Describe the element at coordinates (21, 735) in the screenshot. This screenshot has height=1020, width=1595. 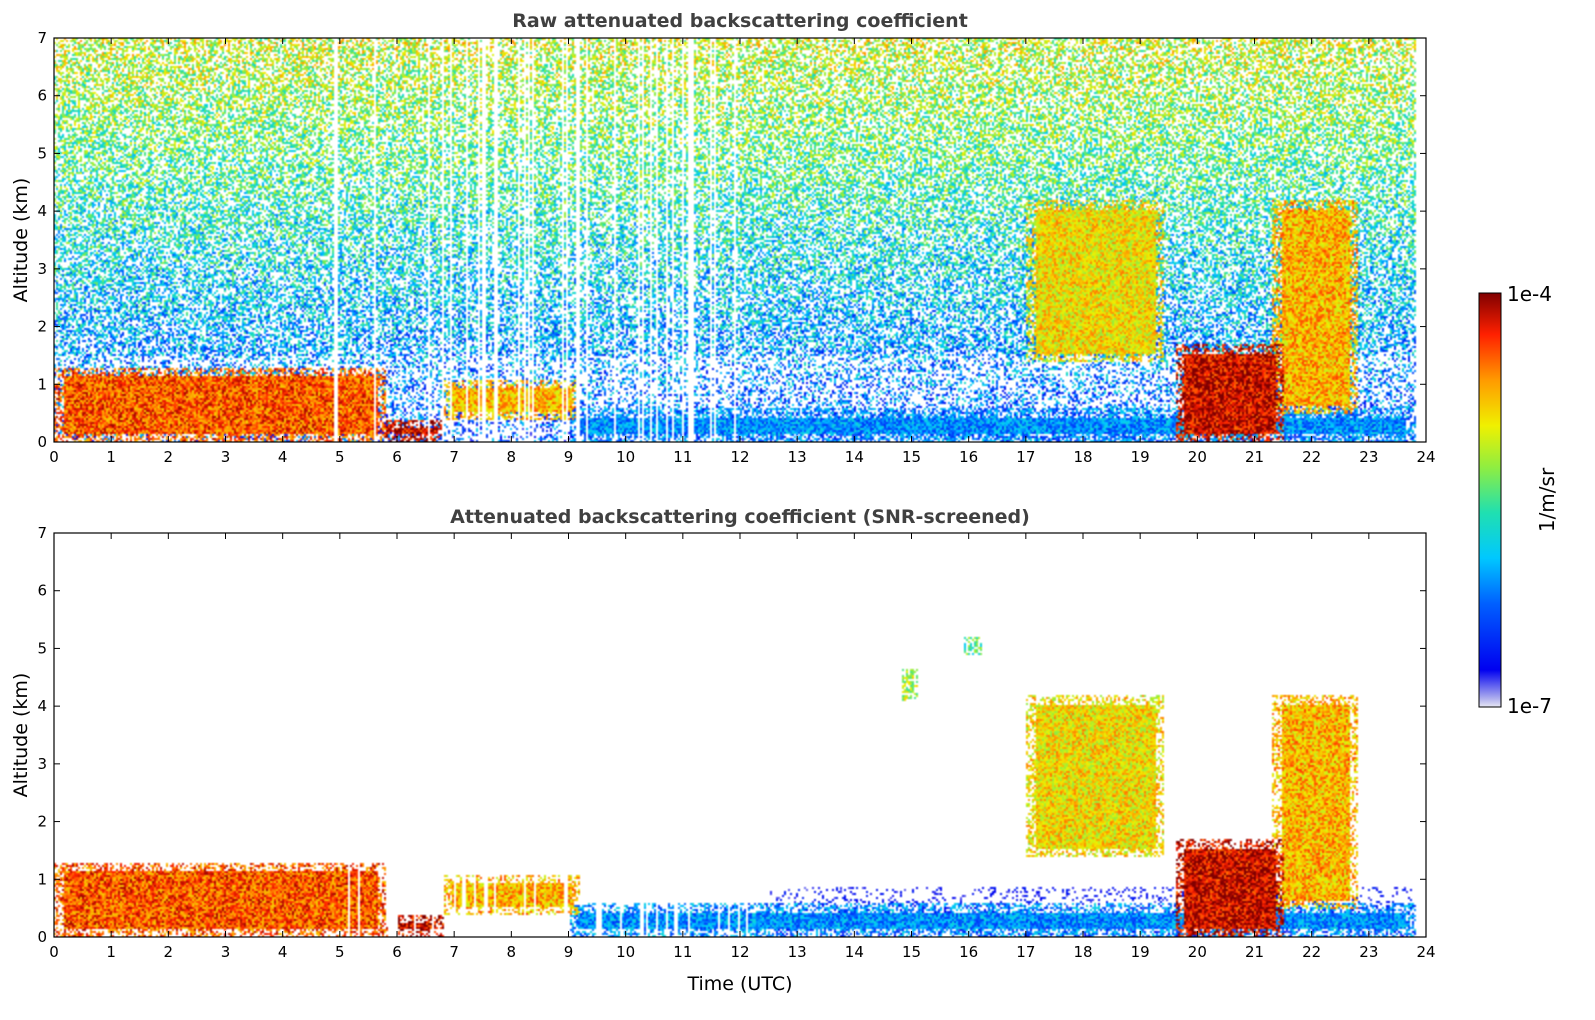
I see `screened-y-axis-label: Altitude (km)` at that location.